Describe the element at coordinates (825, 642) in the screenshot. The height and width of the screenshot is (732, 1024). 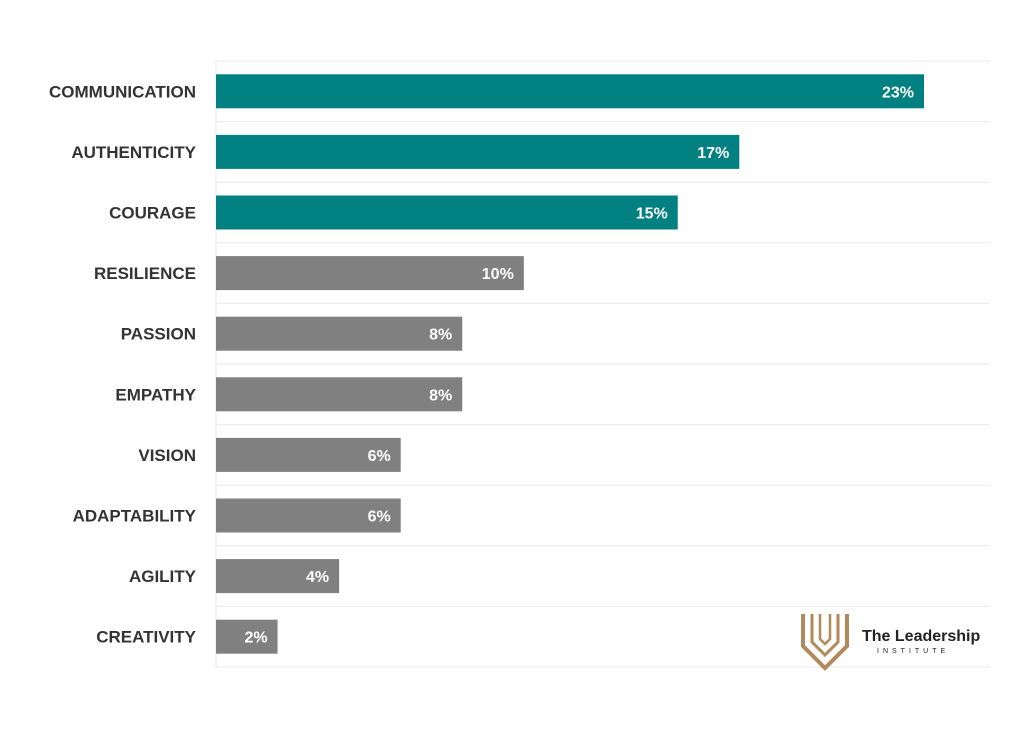
I see `shield-icon` at that location.